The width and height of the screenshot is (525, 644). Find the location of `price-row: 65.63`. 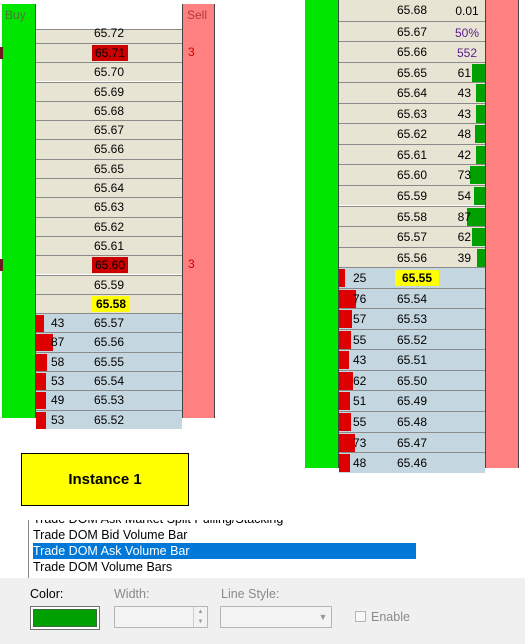

price-row: 65.63 is located at coordinates (109, 207).